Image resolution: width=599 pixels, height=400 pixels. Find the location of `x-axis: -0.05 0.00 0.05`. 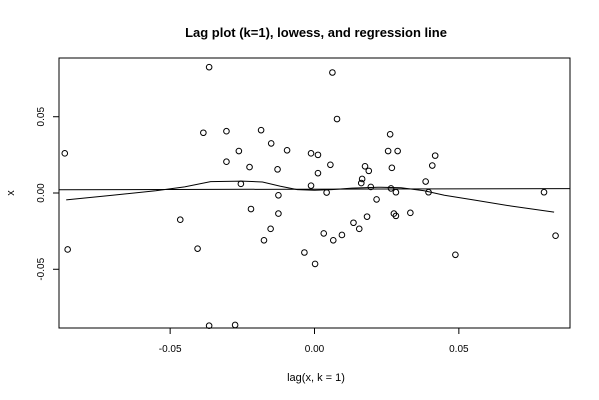

x-axis: -0.05 0.00 0.05 is located at coordinates (314, 341).